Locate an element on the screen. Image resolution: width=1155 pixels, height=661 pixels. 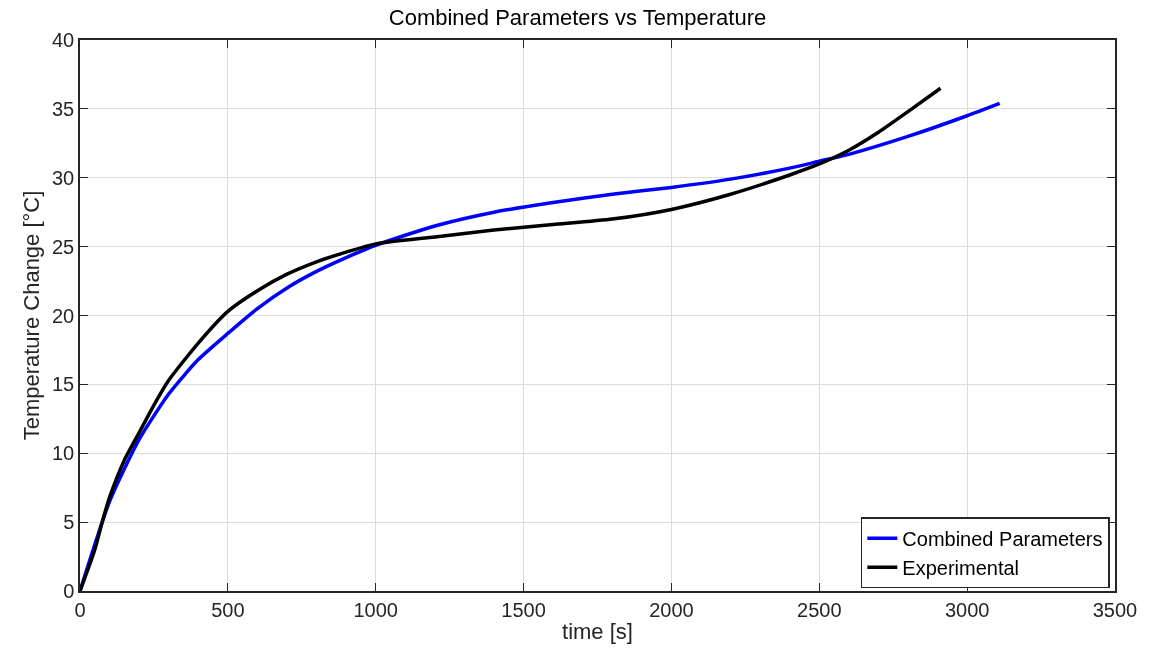
y-tick-label: 5 is located at coordinates (69, 522).